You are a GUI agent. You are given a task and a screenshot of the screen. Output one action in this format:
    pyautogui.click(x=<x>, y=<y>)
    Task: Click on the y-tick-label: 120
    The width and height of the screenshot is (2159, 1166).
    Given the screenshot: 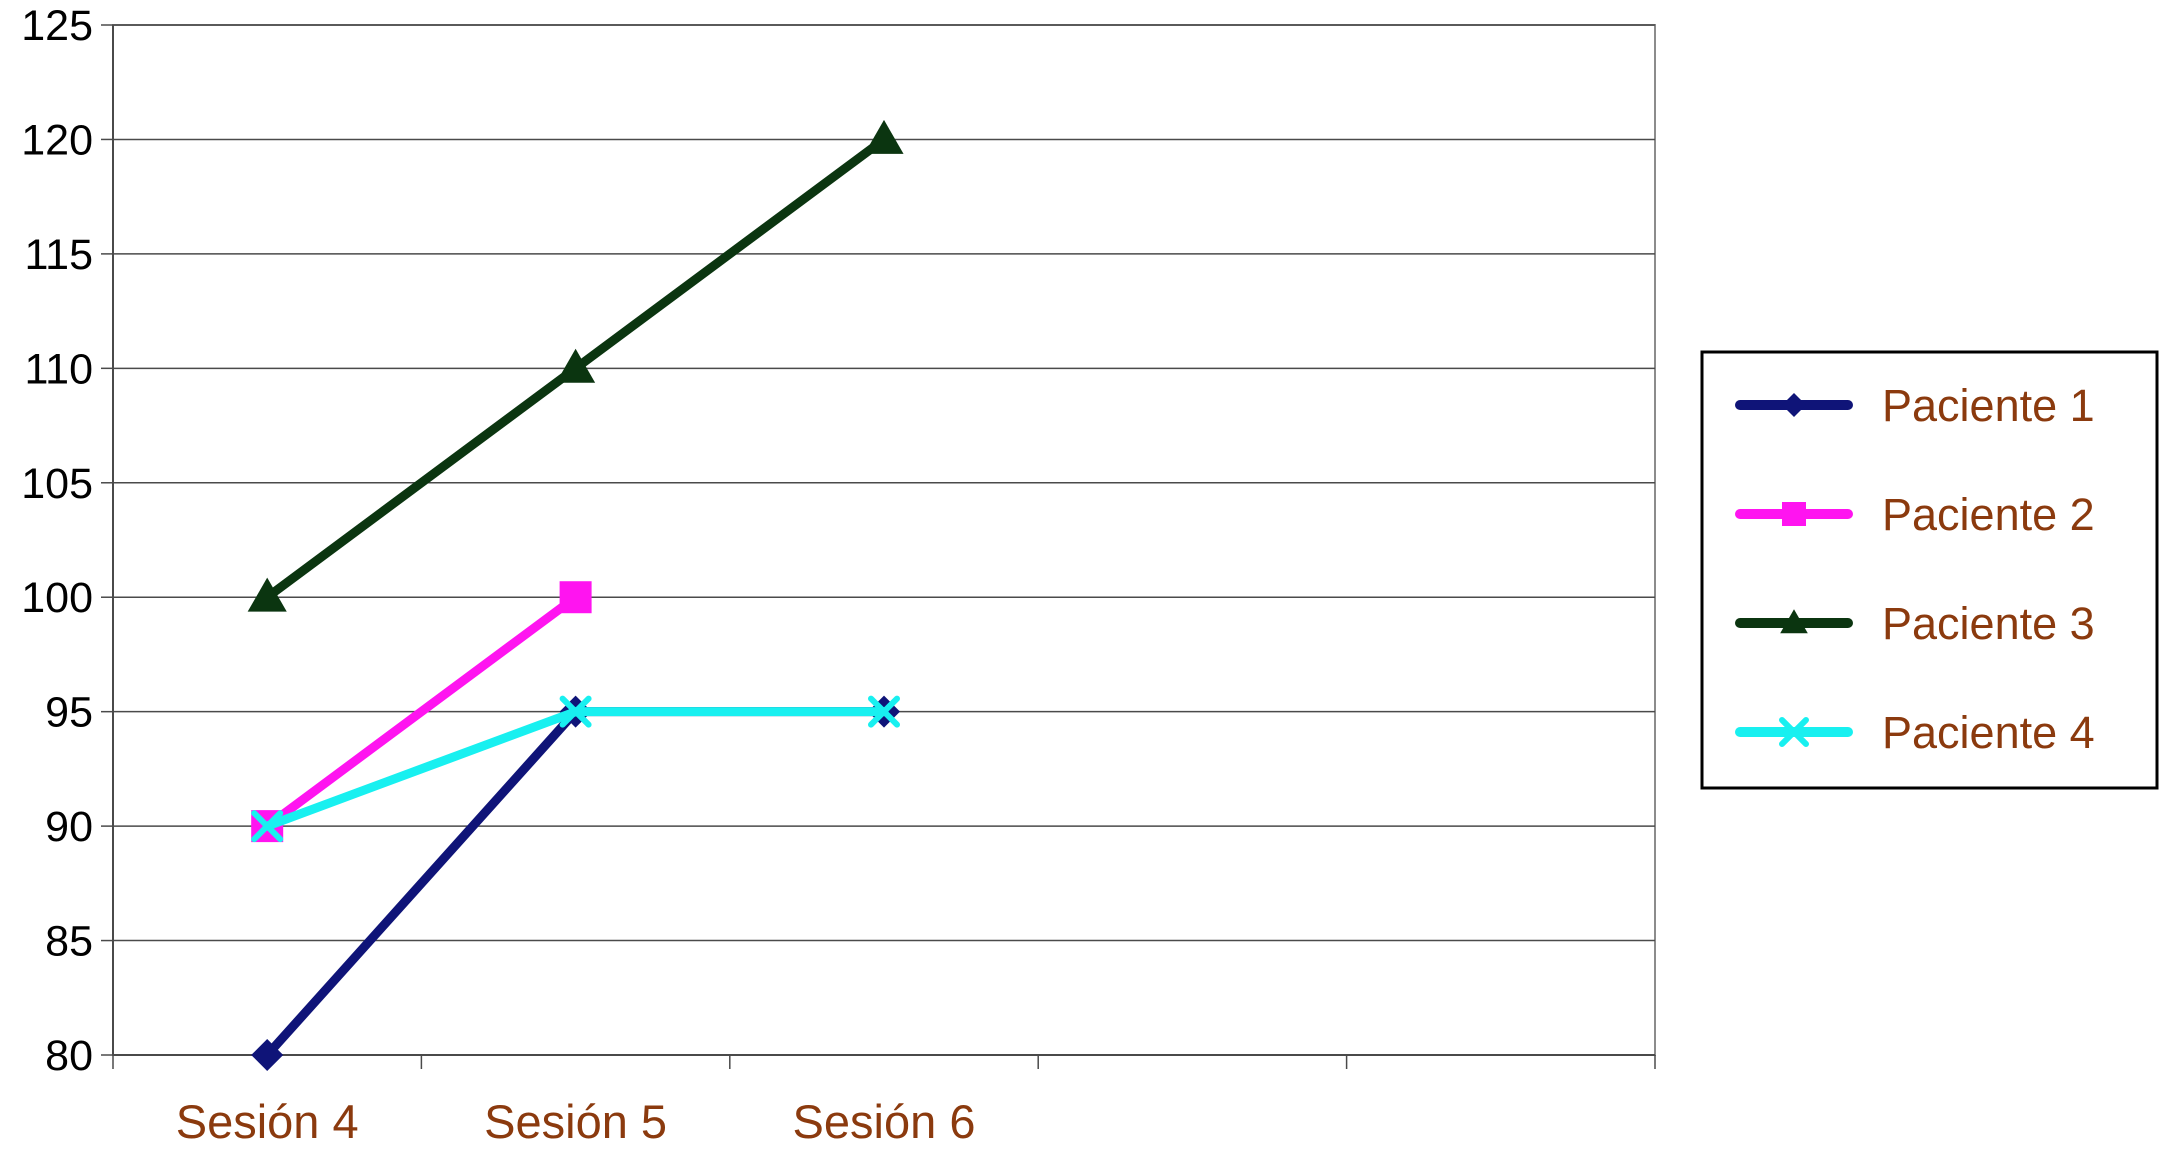 What is the action you would take?
    pyautogui.click(x=57, y=140)
    